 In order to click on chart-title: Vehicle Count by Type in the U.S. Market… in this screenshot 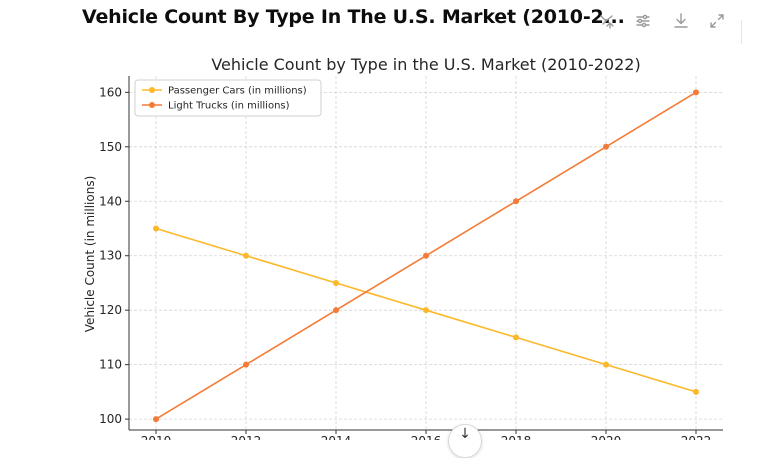, I will do `click(425, 64)`.